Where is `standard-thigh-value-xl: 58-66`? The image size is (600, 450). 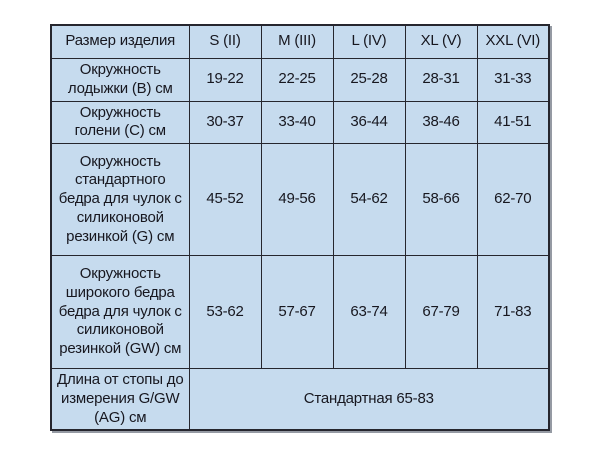 standard-thigh-value-xl: 58-66 is located at coordinates (441, 199).